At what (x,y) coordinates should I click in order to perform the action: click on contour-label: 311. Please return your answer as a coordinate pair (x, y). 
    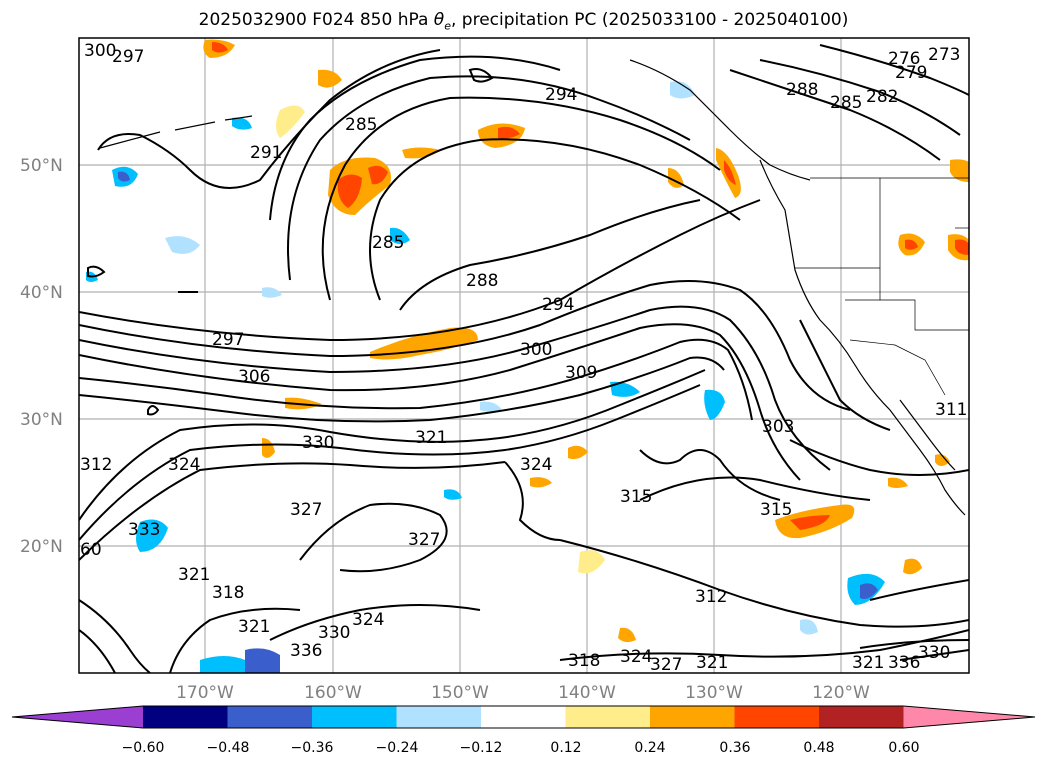
    Looking at the image, I should click on (951, 410).